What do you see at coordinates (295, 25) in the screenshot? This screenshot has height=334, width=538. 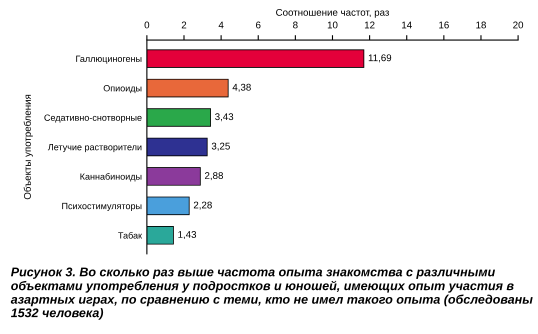 I see `x-tick-label: 8` at bounding box center [295, 25].